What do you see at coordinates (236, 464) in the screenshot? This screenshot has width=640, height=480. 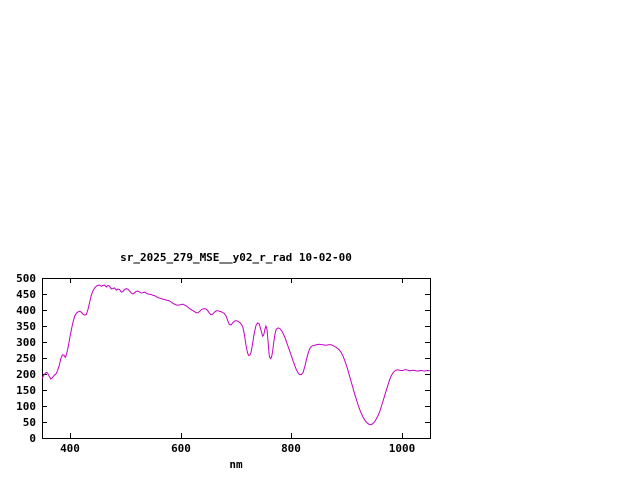 I see `x-axis-label: nm` at bounding box center [236, 464].